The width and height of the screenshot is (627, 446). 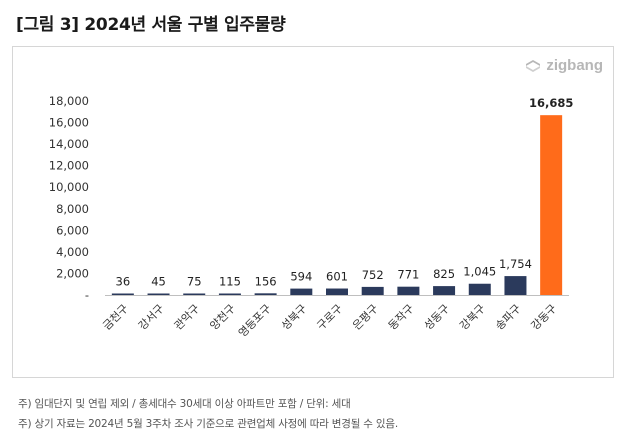 I want to click on y-tick-label: 10,000, so click(x=69, y=187).